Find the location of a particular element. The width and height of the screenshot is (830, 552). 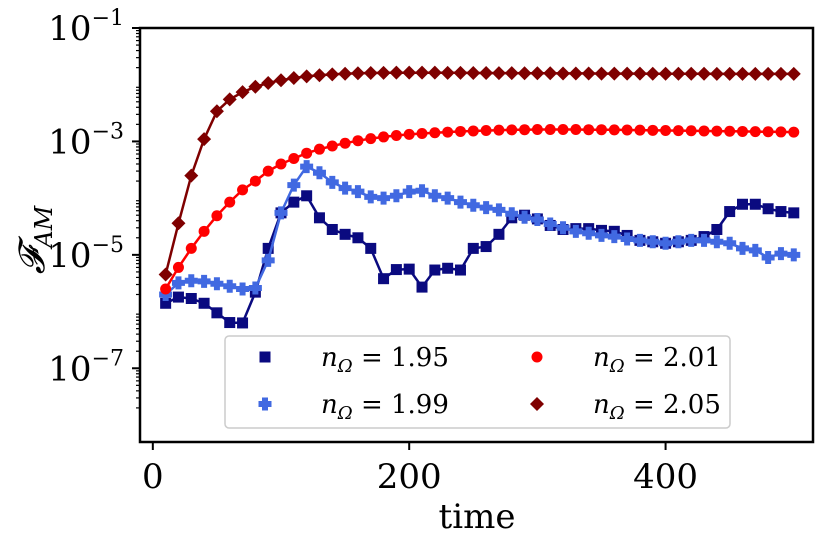

legend-entry: nΩ = 2.05 is located at coordinates (625, 407).